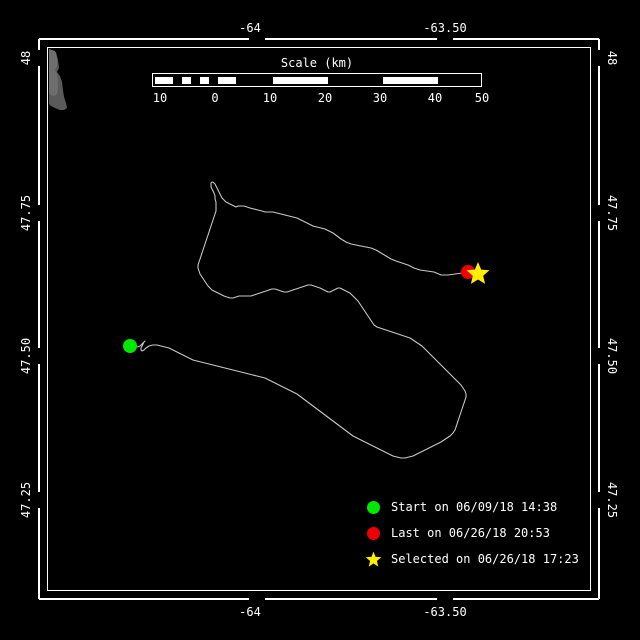 The width and height of the screenshot is (640, 640). Describe the element at coordinates (26, 500) in the screenshot. I see `y-tick-left-4: 47.25` at that location.